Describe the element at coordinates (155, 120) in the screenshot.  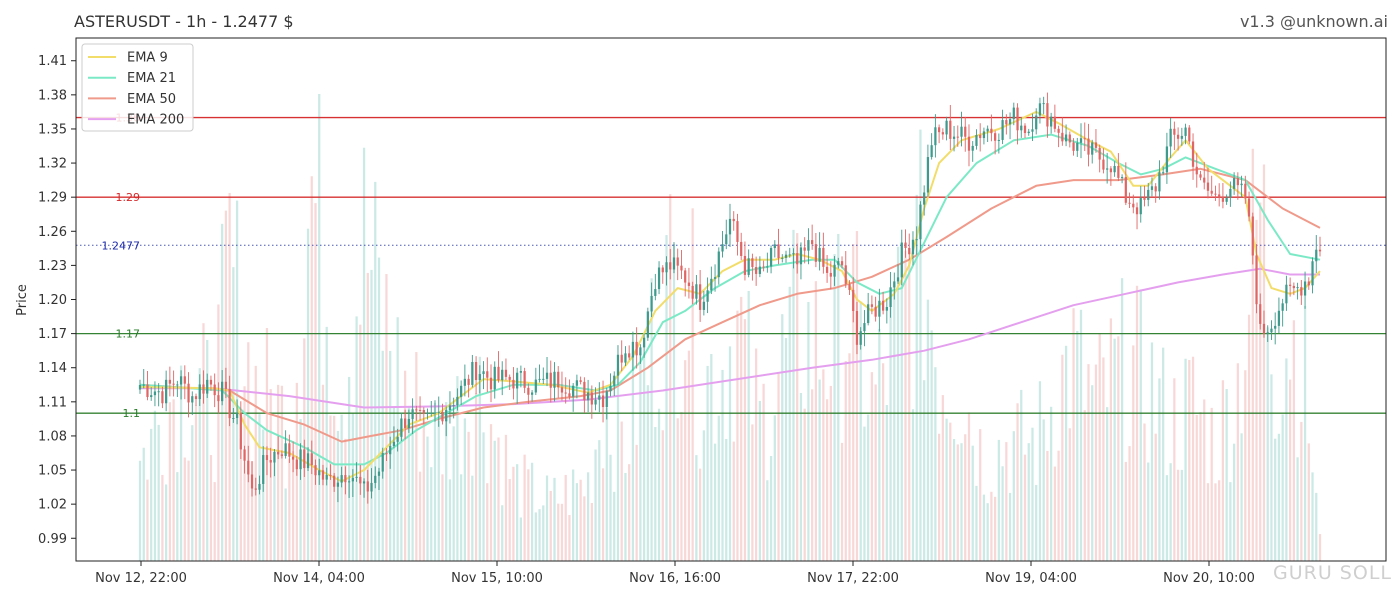
I see `legend-label: EMA 200` at that location.